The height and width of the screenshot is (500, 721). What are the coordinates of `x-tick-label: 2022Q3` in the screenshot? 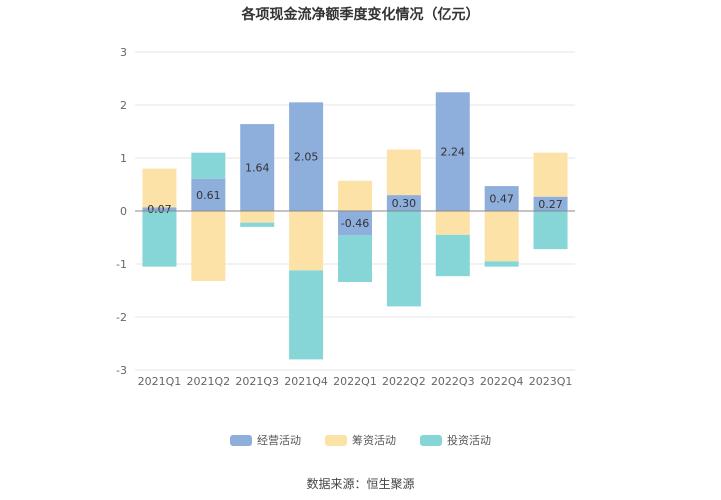 It's located at (453, 381).